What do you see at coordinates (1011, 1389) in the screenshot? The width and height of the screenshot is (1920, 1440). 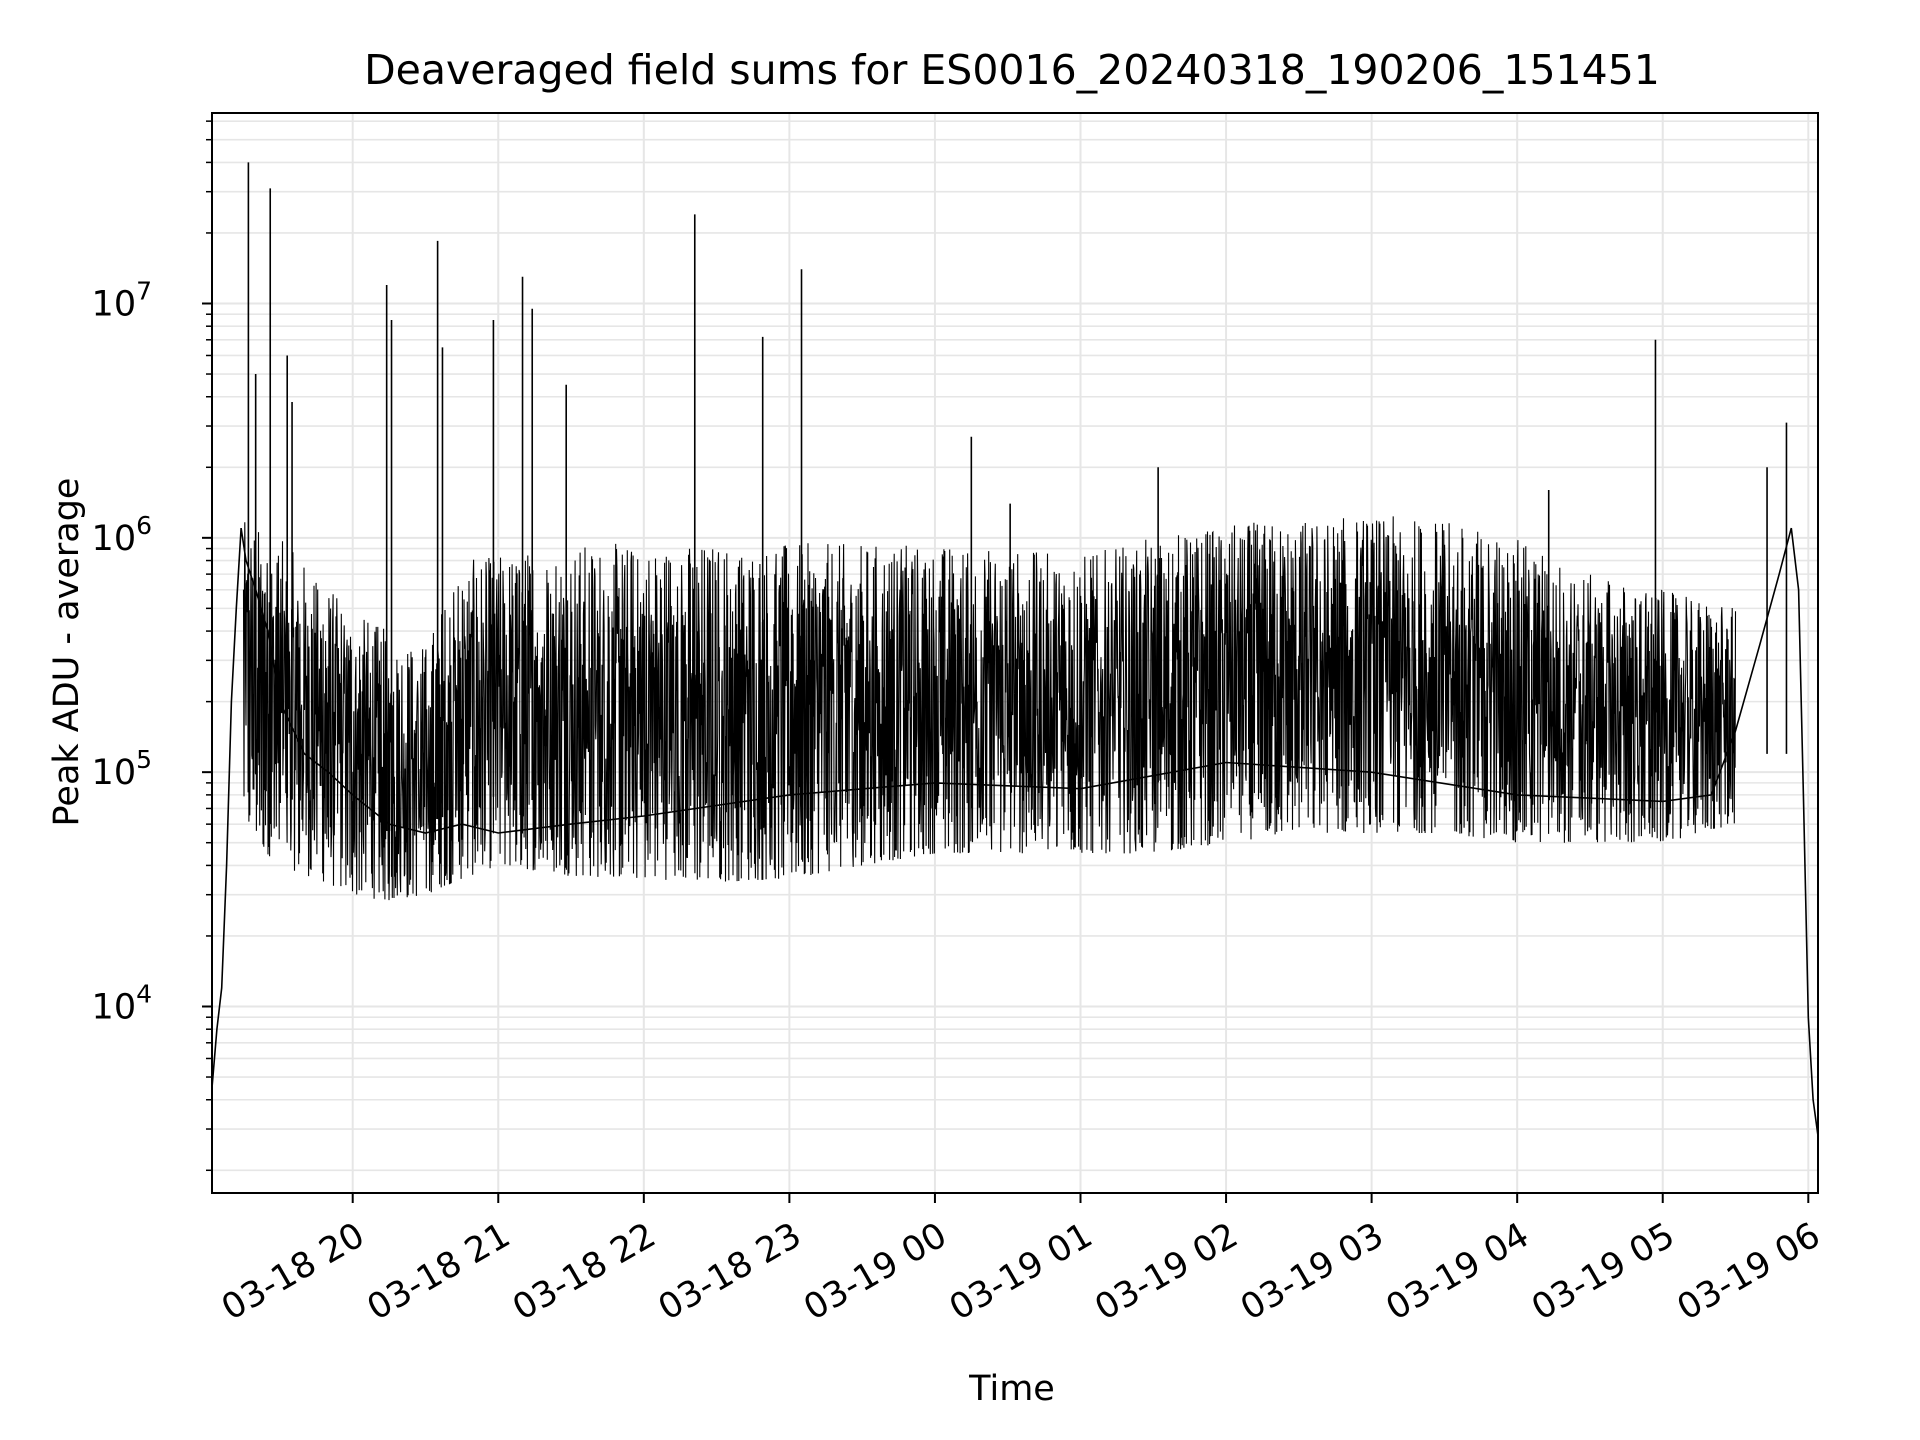 I see `x-axis-label: Time` at bounding box center [1011, 1389].